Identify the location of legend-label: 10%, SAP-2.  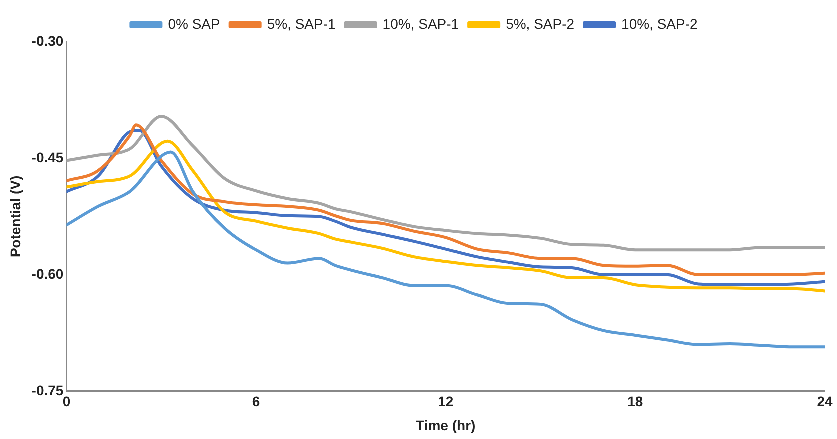
(660, 24).